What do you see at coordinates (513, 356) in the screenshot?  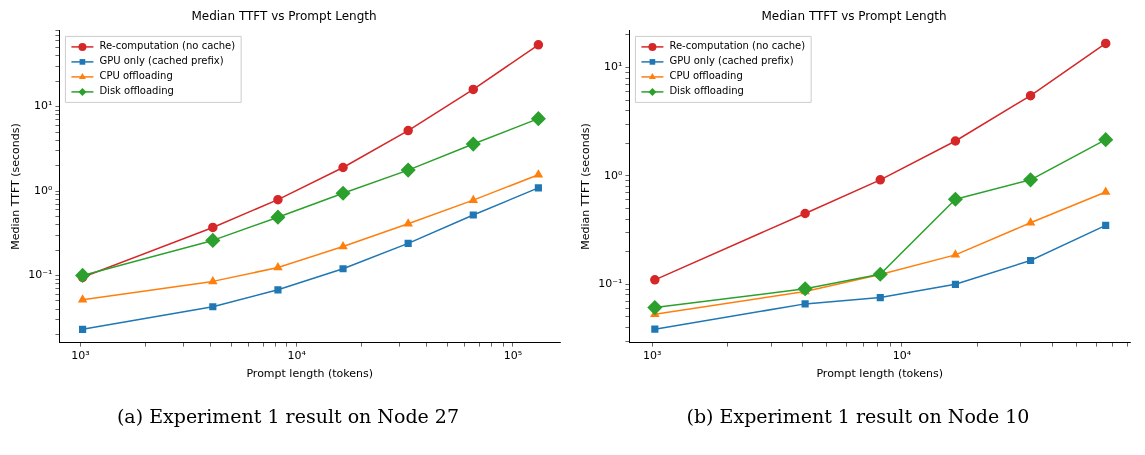 I see `x-tick-label: 10⁵` at bounding box center [513, 356].